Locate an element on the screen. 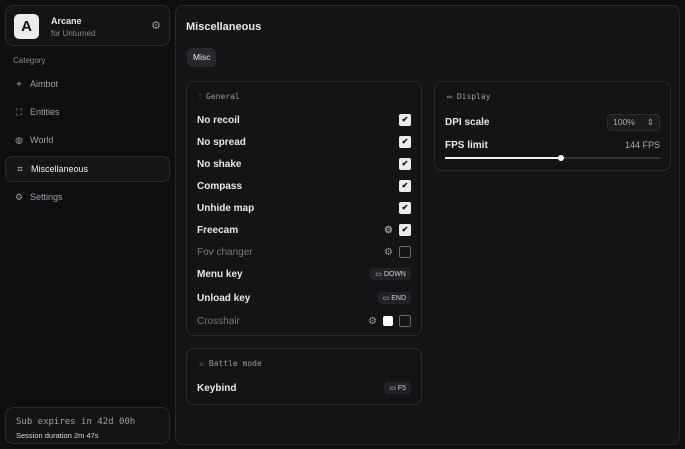 The image size is (685, 449). sidebar-item-miscellaneous: ⌗ Miscellaneous is located at coordinates (87, 169).